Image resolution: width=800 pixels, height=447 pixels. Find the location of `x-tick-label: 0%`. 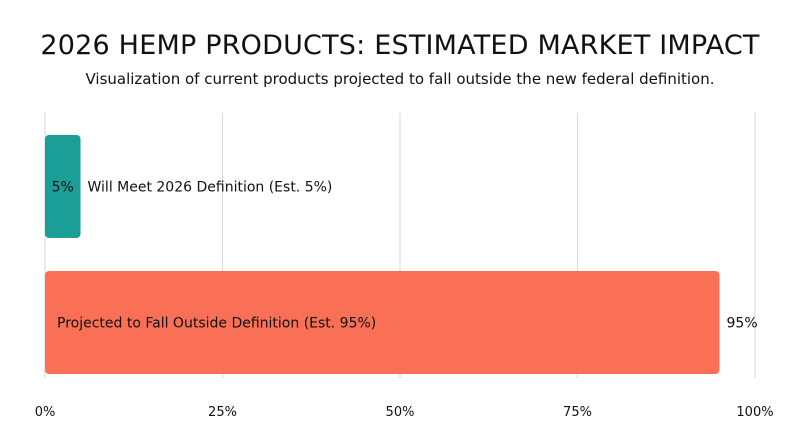

x-tick-label: 0% is located at coordinates (45, 412).